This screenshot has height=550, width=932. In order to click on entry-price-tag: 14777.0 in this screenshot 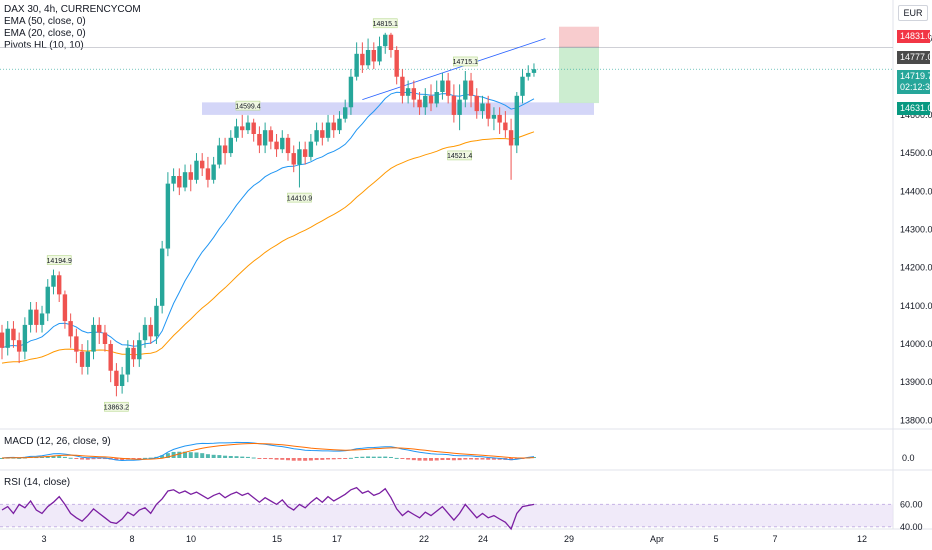, I will do `click(914, 57)`.